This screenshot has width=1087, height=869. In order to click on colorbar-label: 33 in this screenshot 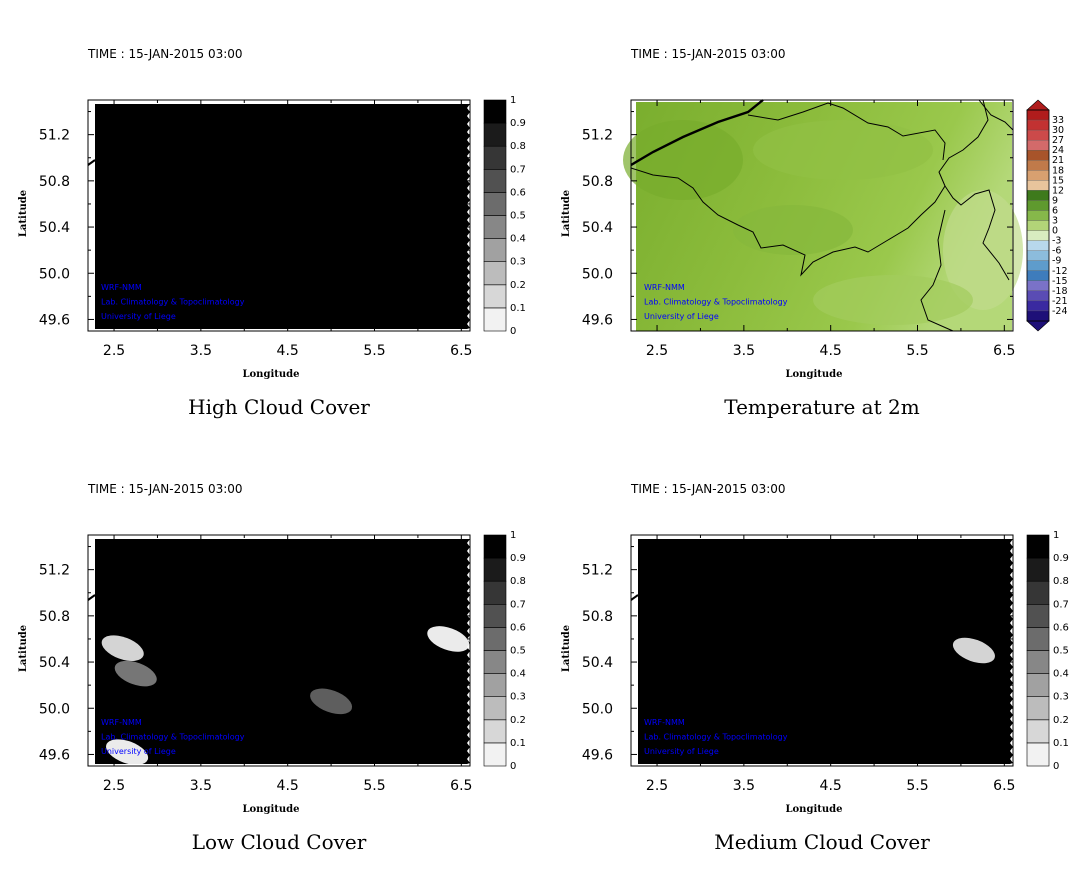, I will do `click(1058, 120)`.